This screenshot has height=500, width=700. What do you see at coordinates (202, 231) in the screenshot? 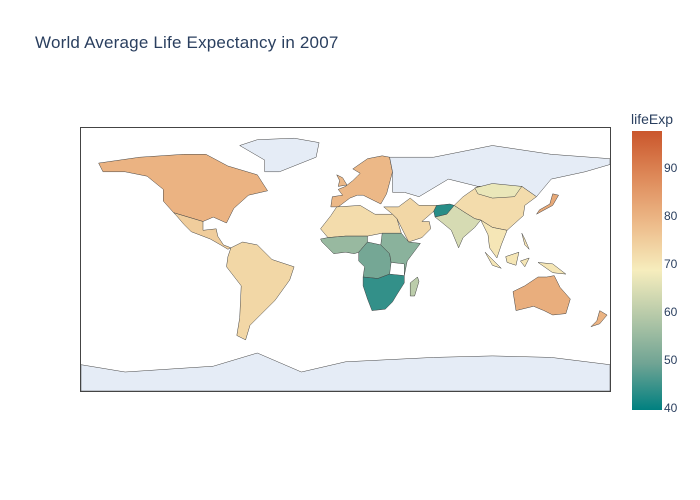
I see `region-mexico-central-america` at bounding box center [202, 231].